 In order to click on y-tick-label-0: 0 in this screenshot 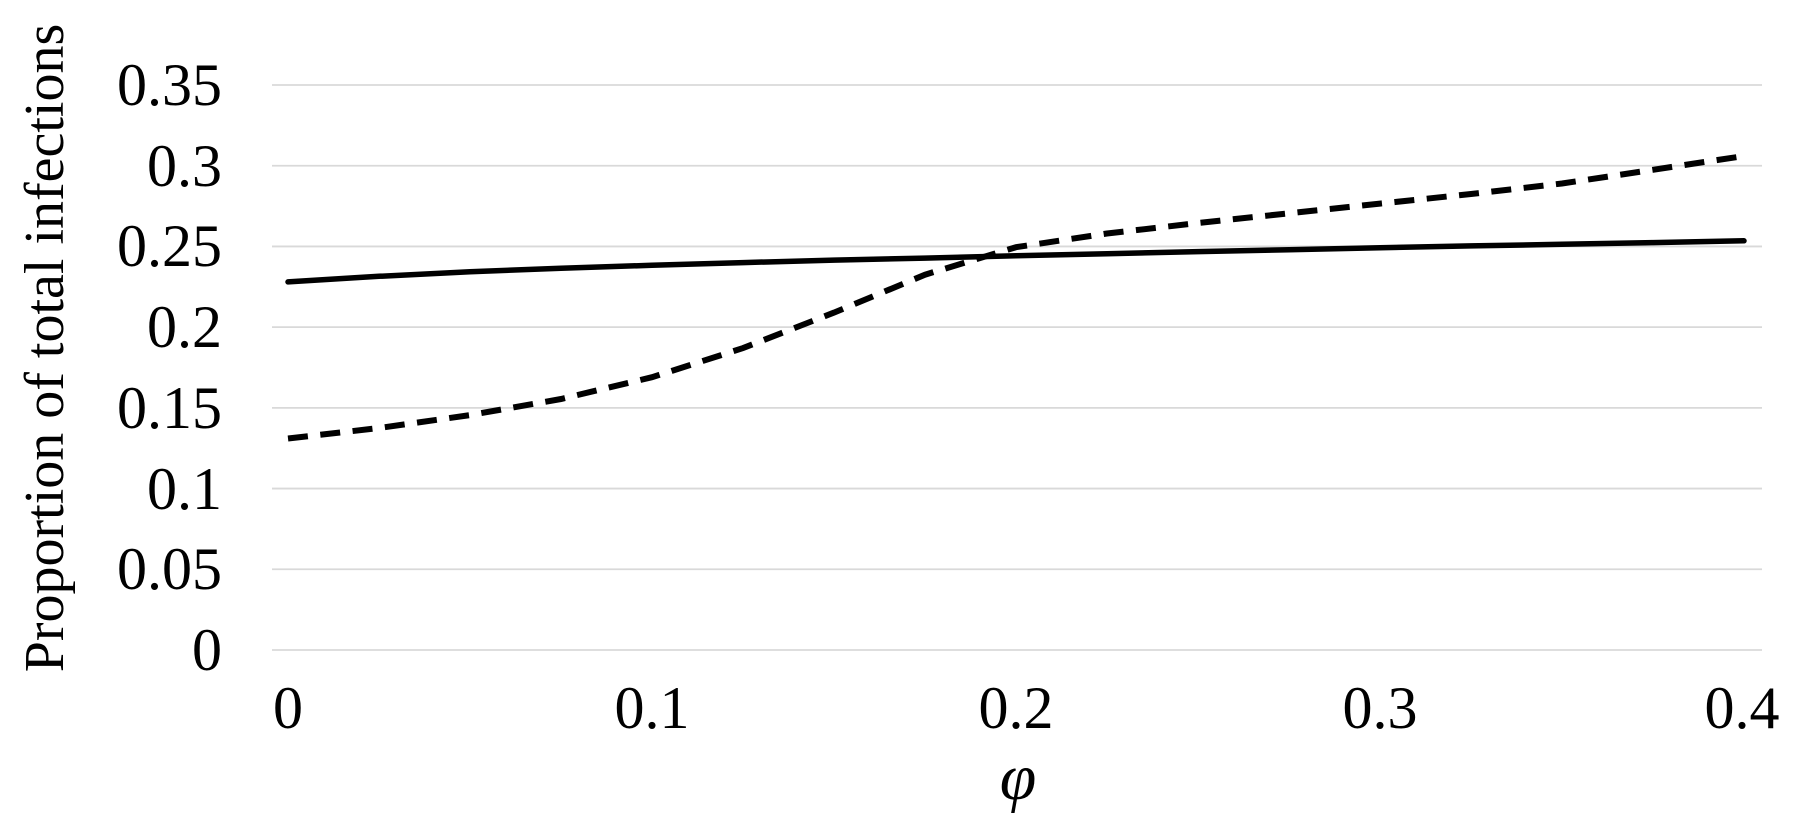, I will do `click(207, 650)`.